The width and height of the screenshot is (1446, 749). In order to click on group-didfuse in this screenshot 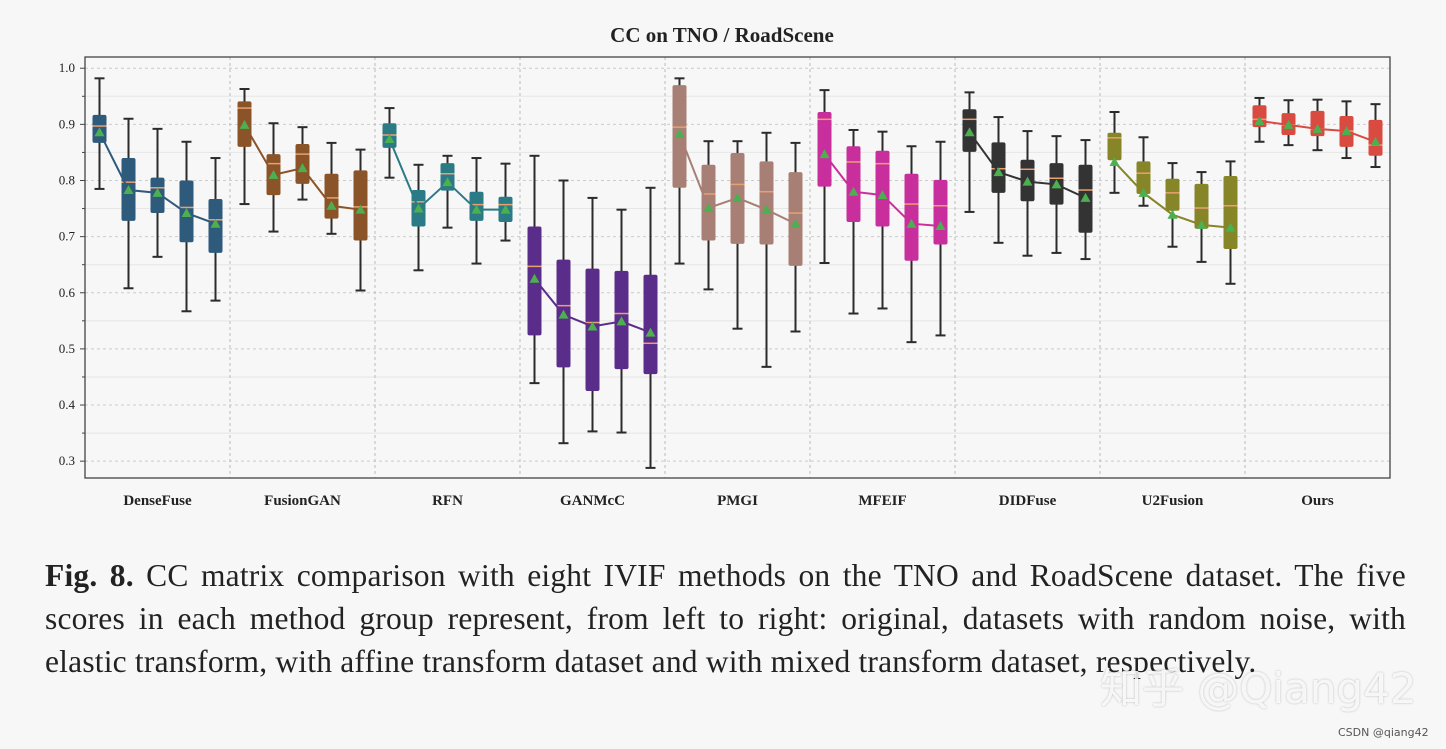, I will do `click(1027, 176)`.